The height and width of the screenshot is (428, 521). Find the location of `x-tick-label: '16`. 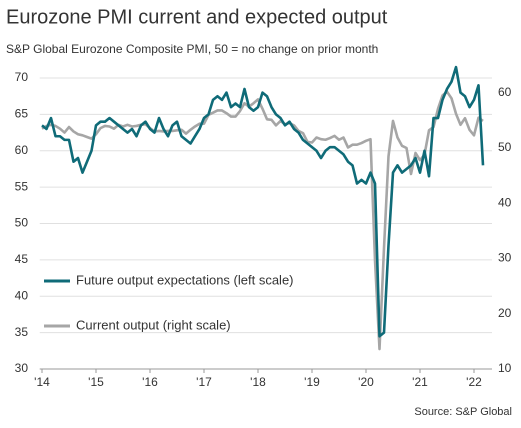

x-tick-label: '16 is located at coordinates (150, 382).